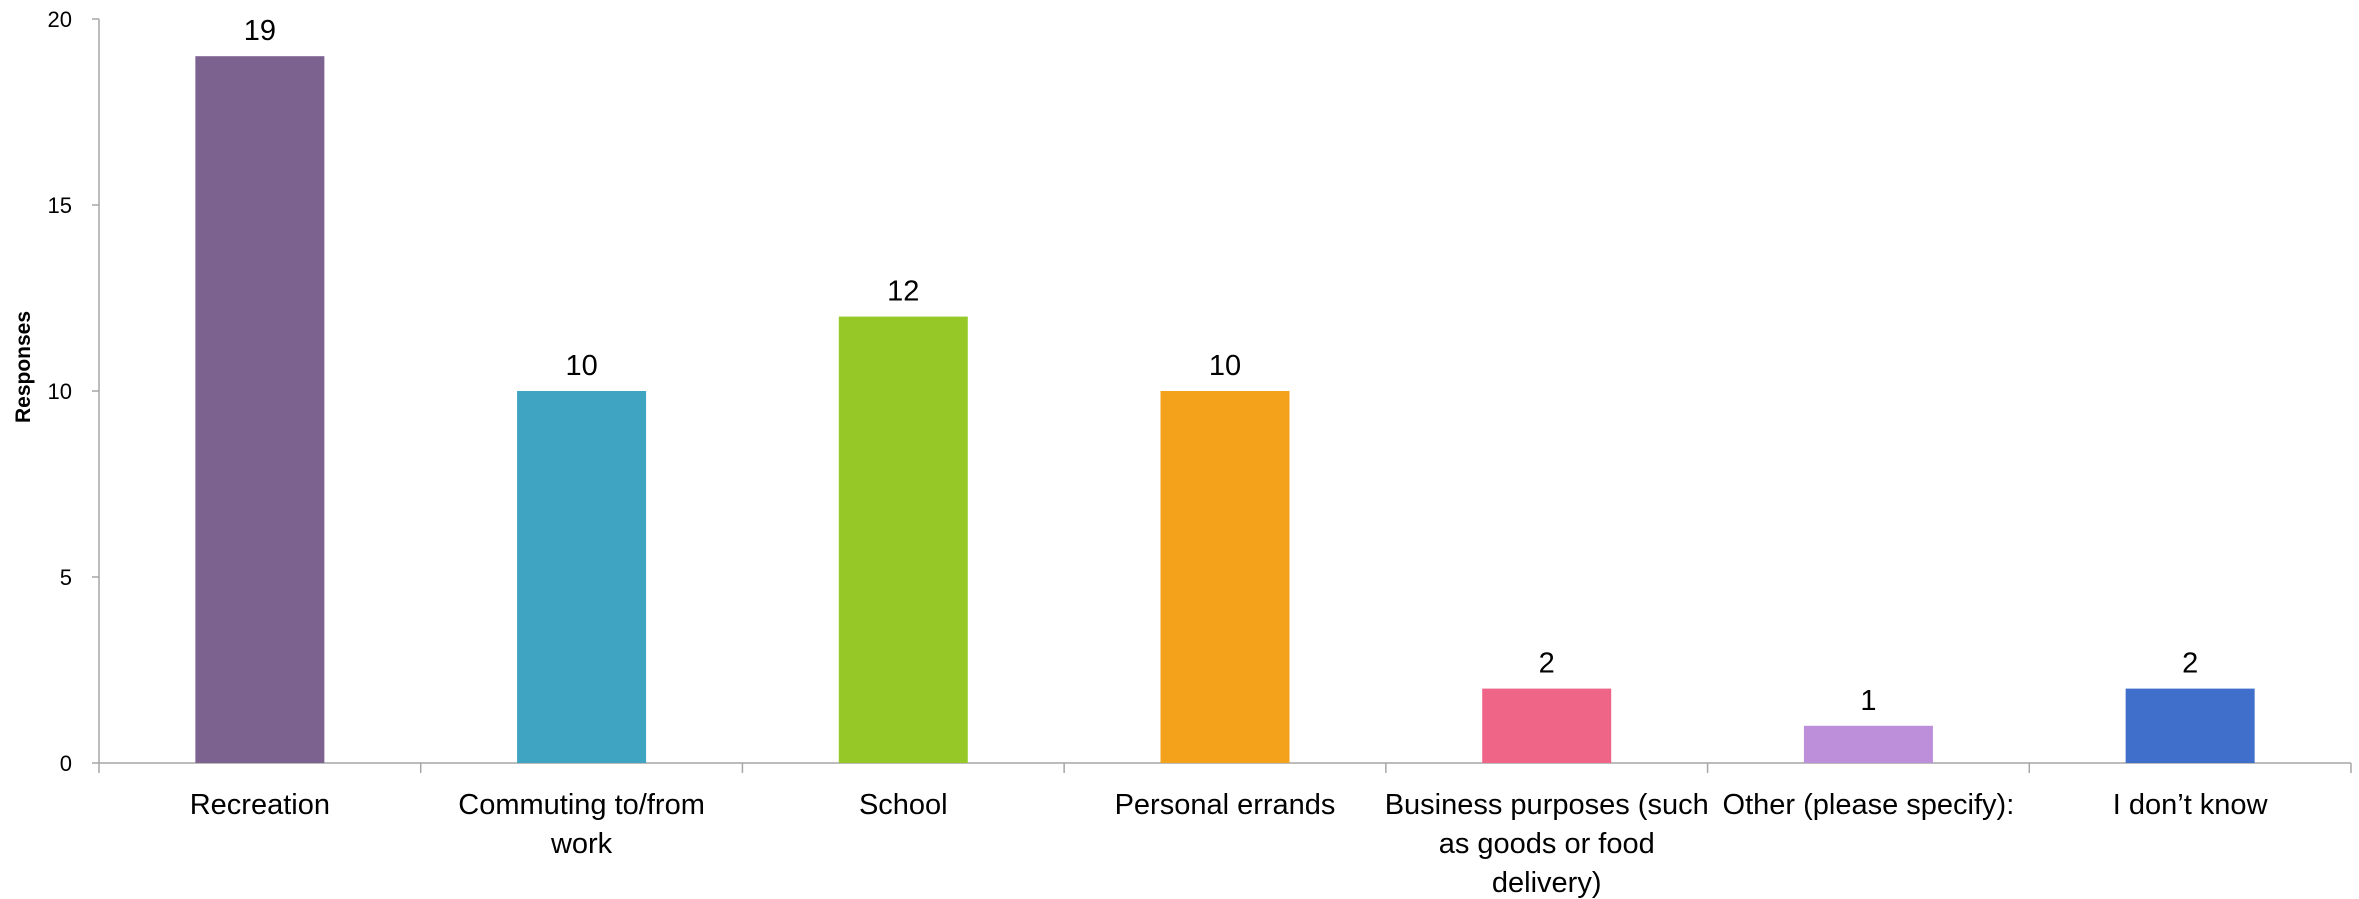  Describe the element at coordinates (74, 391) in the screenshot. I see `y-axis: 0 5 10 15 20` at that location.